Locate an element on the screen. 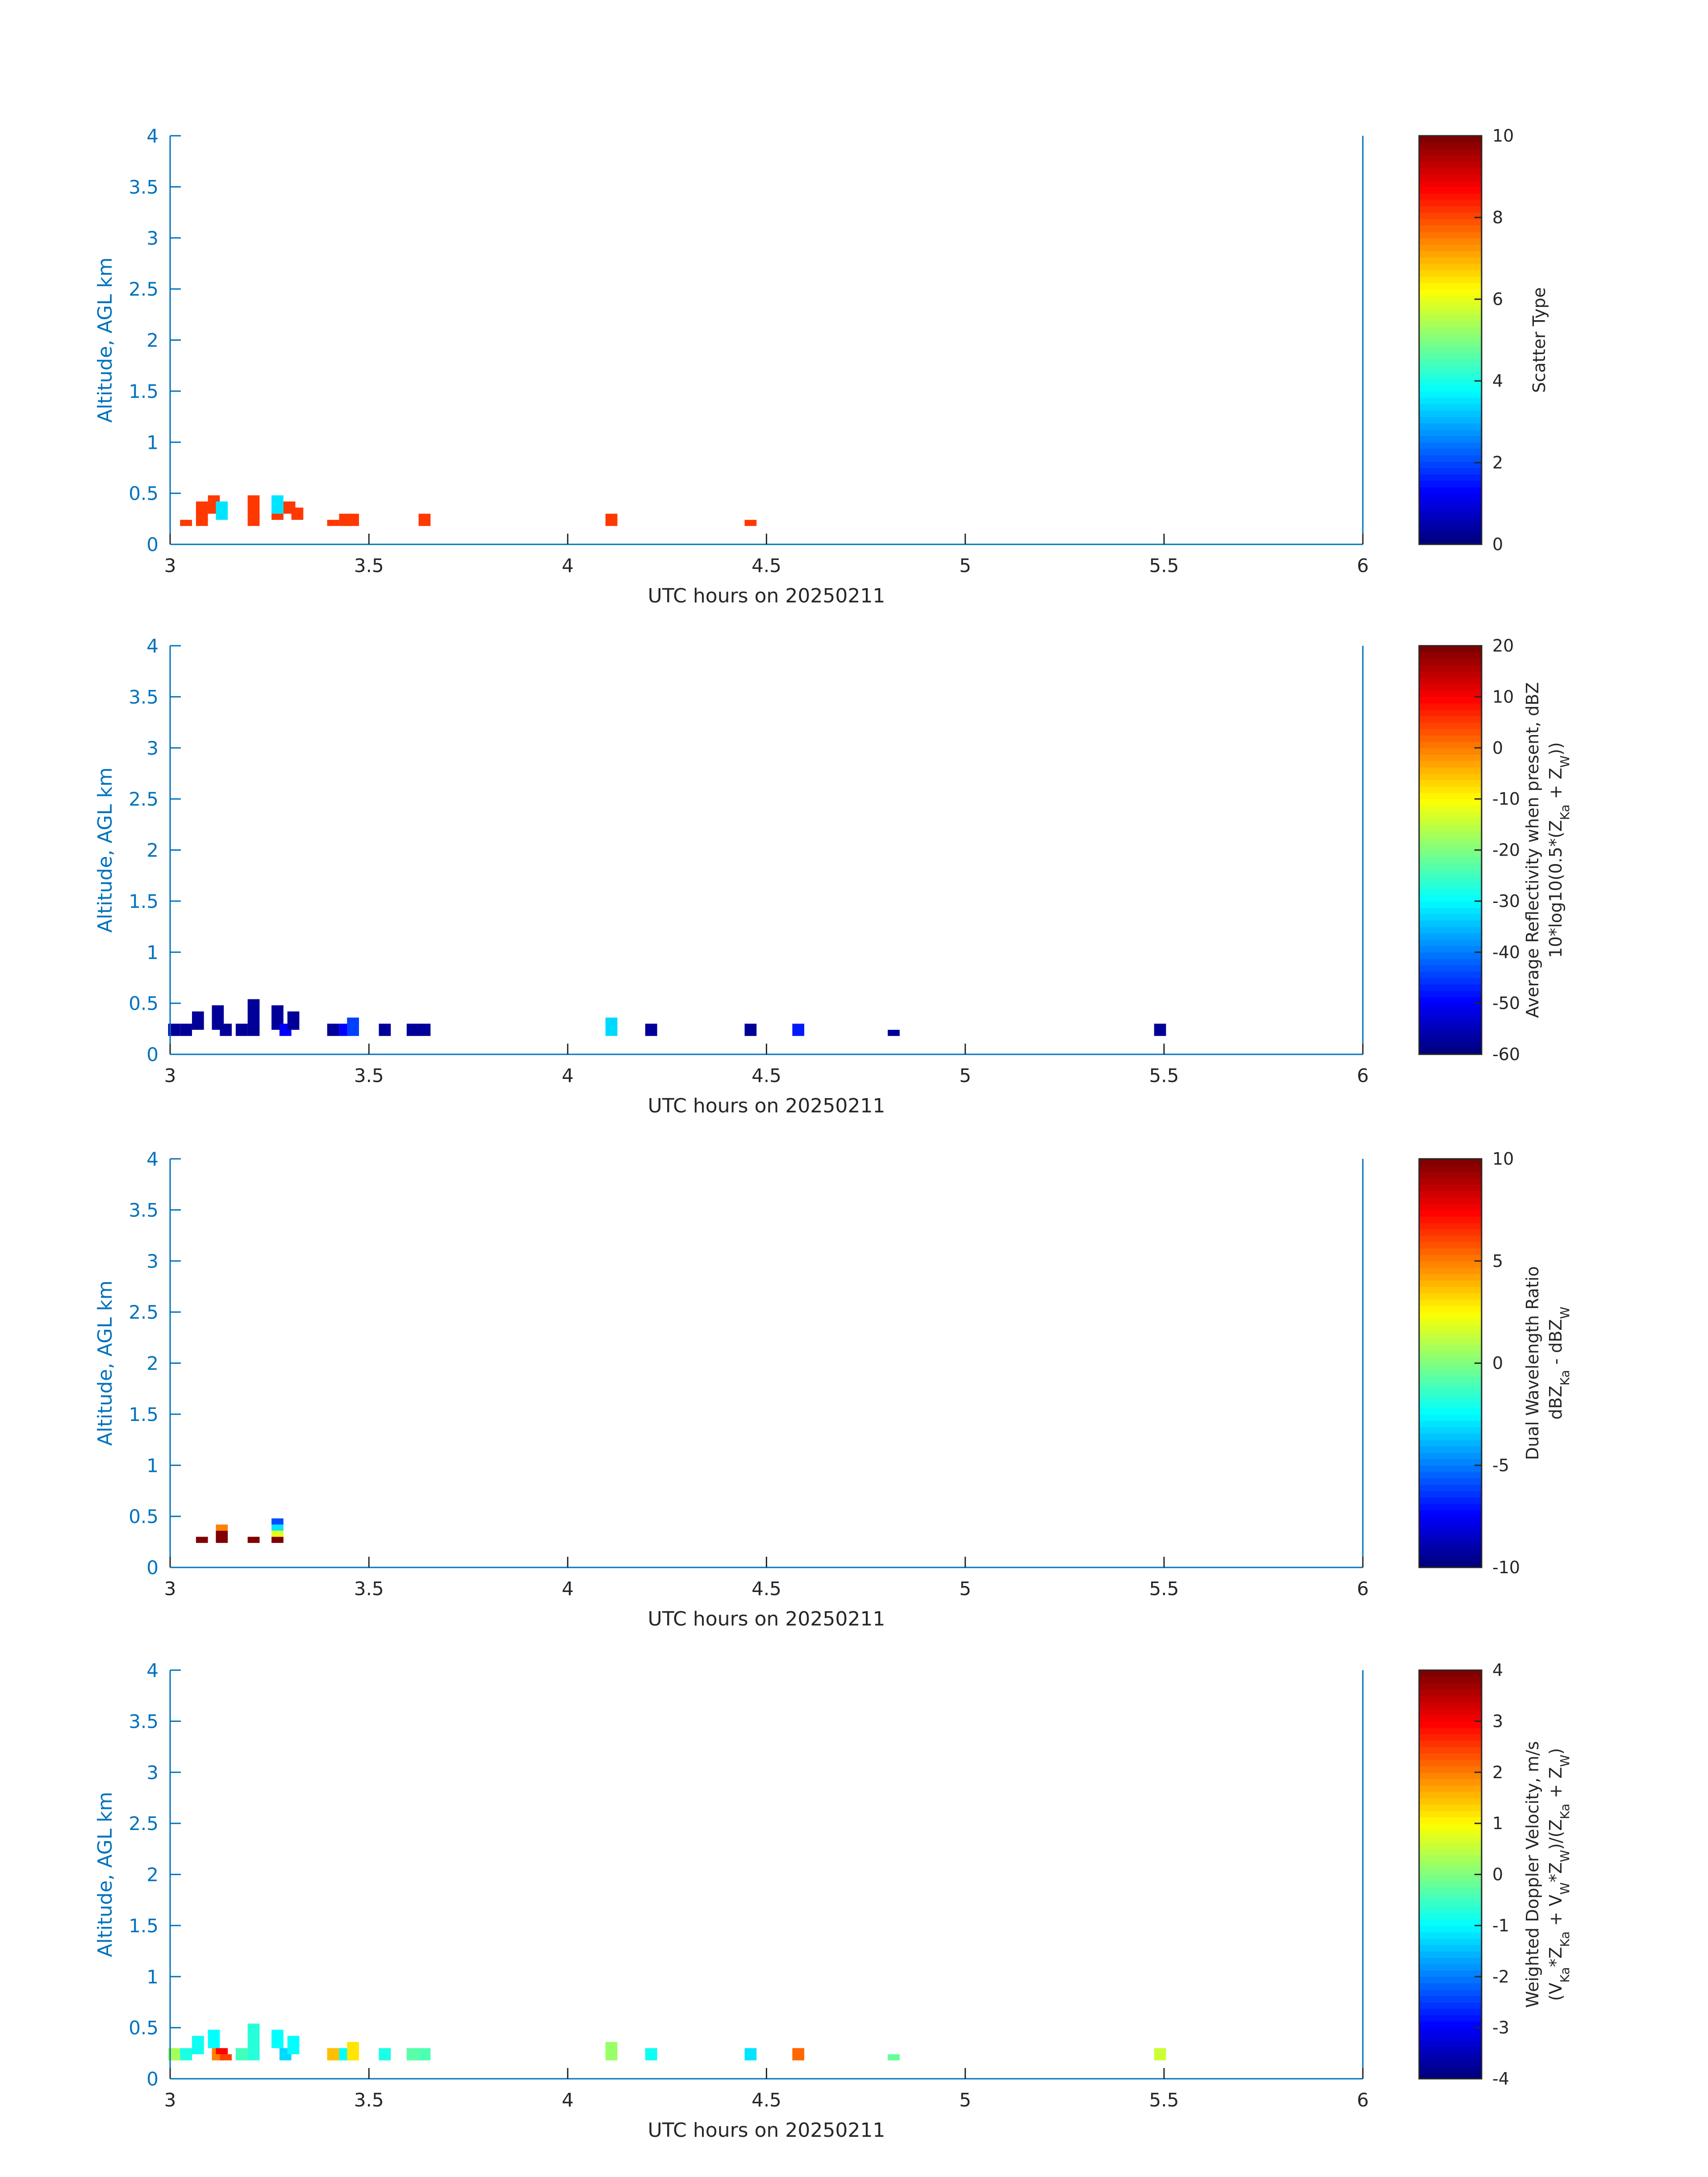 The height and width of the screenshot is (2177, 1708). colorbar-tick-label: 2 is located at coordinates (1497, 1772).